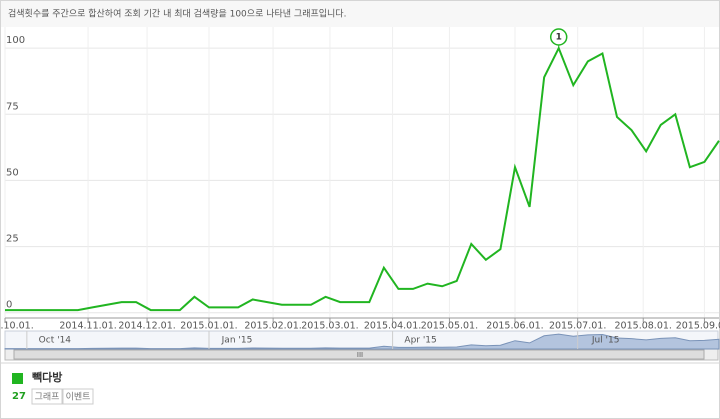 This screenshot has height=419, width=720. What do you see at coordinates (237, 341) in the screenshot?
I see `navigator-label: Jan '15` at bounding box center [237, 341].